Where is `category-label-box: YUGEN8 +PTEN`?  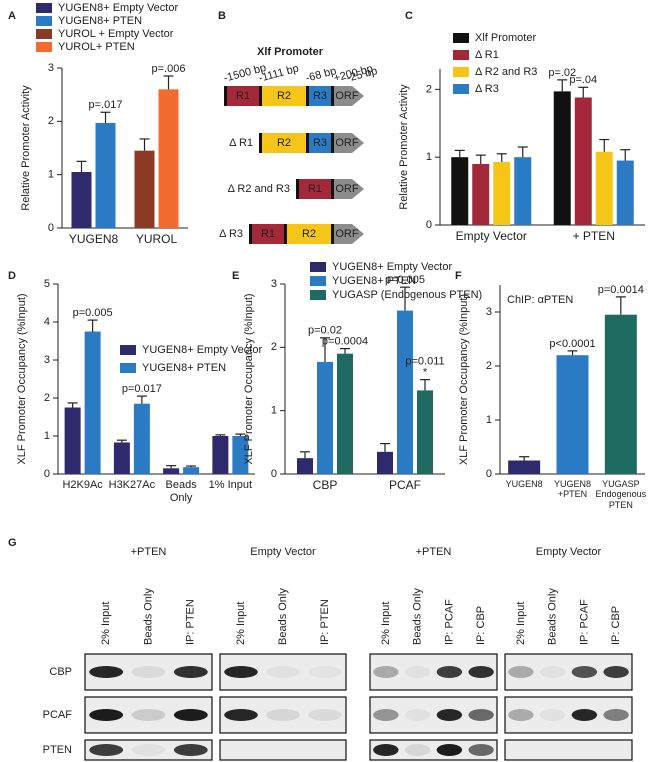 category-label-box: YUGEN8 +PTEN is located at coordinates (572, 489).